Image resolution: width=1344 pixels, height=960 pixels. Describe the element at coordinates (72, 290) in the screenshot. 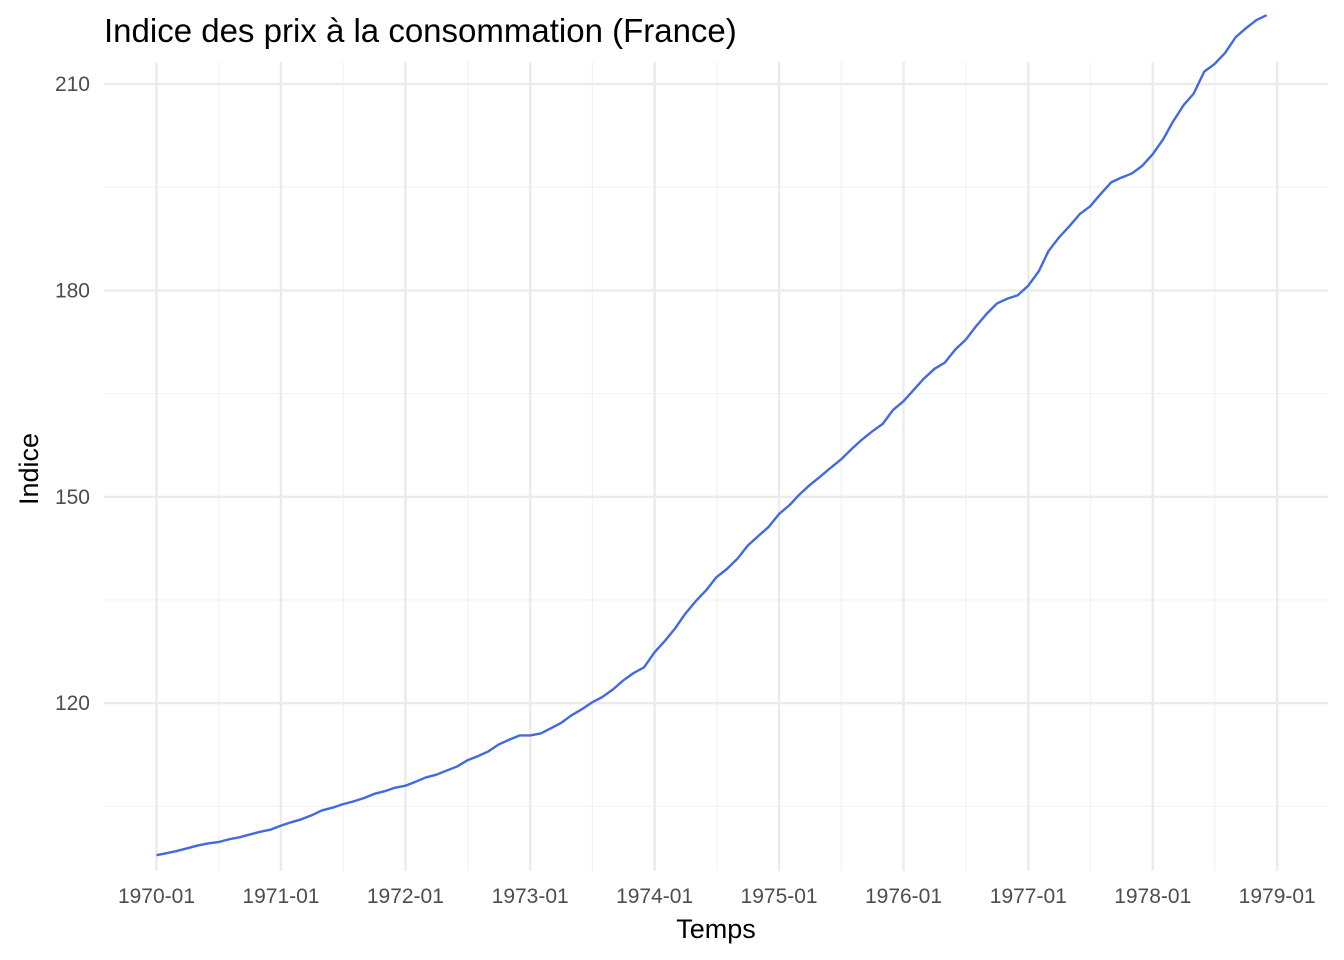

I see `y-tick-label: 180` at that location.